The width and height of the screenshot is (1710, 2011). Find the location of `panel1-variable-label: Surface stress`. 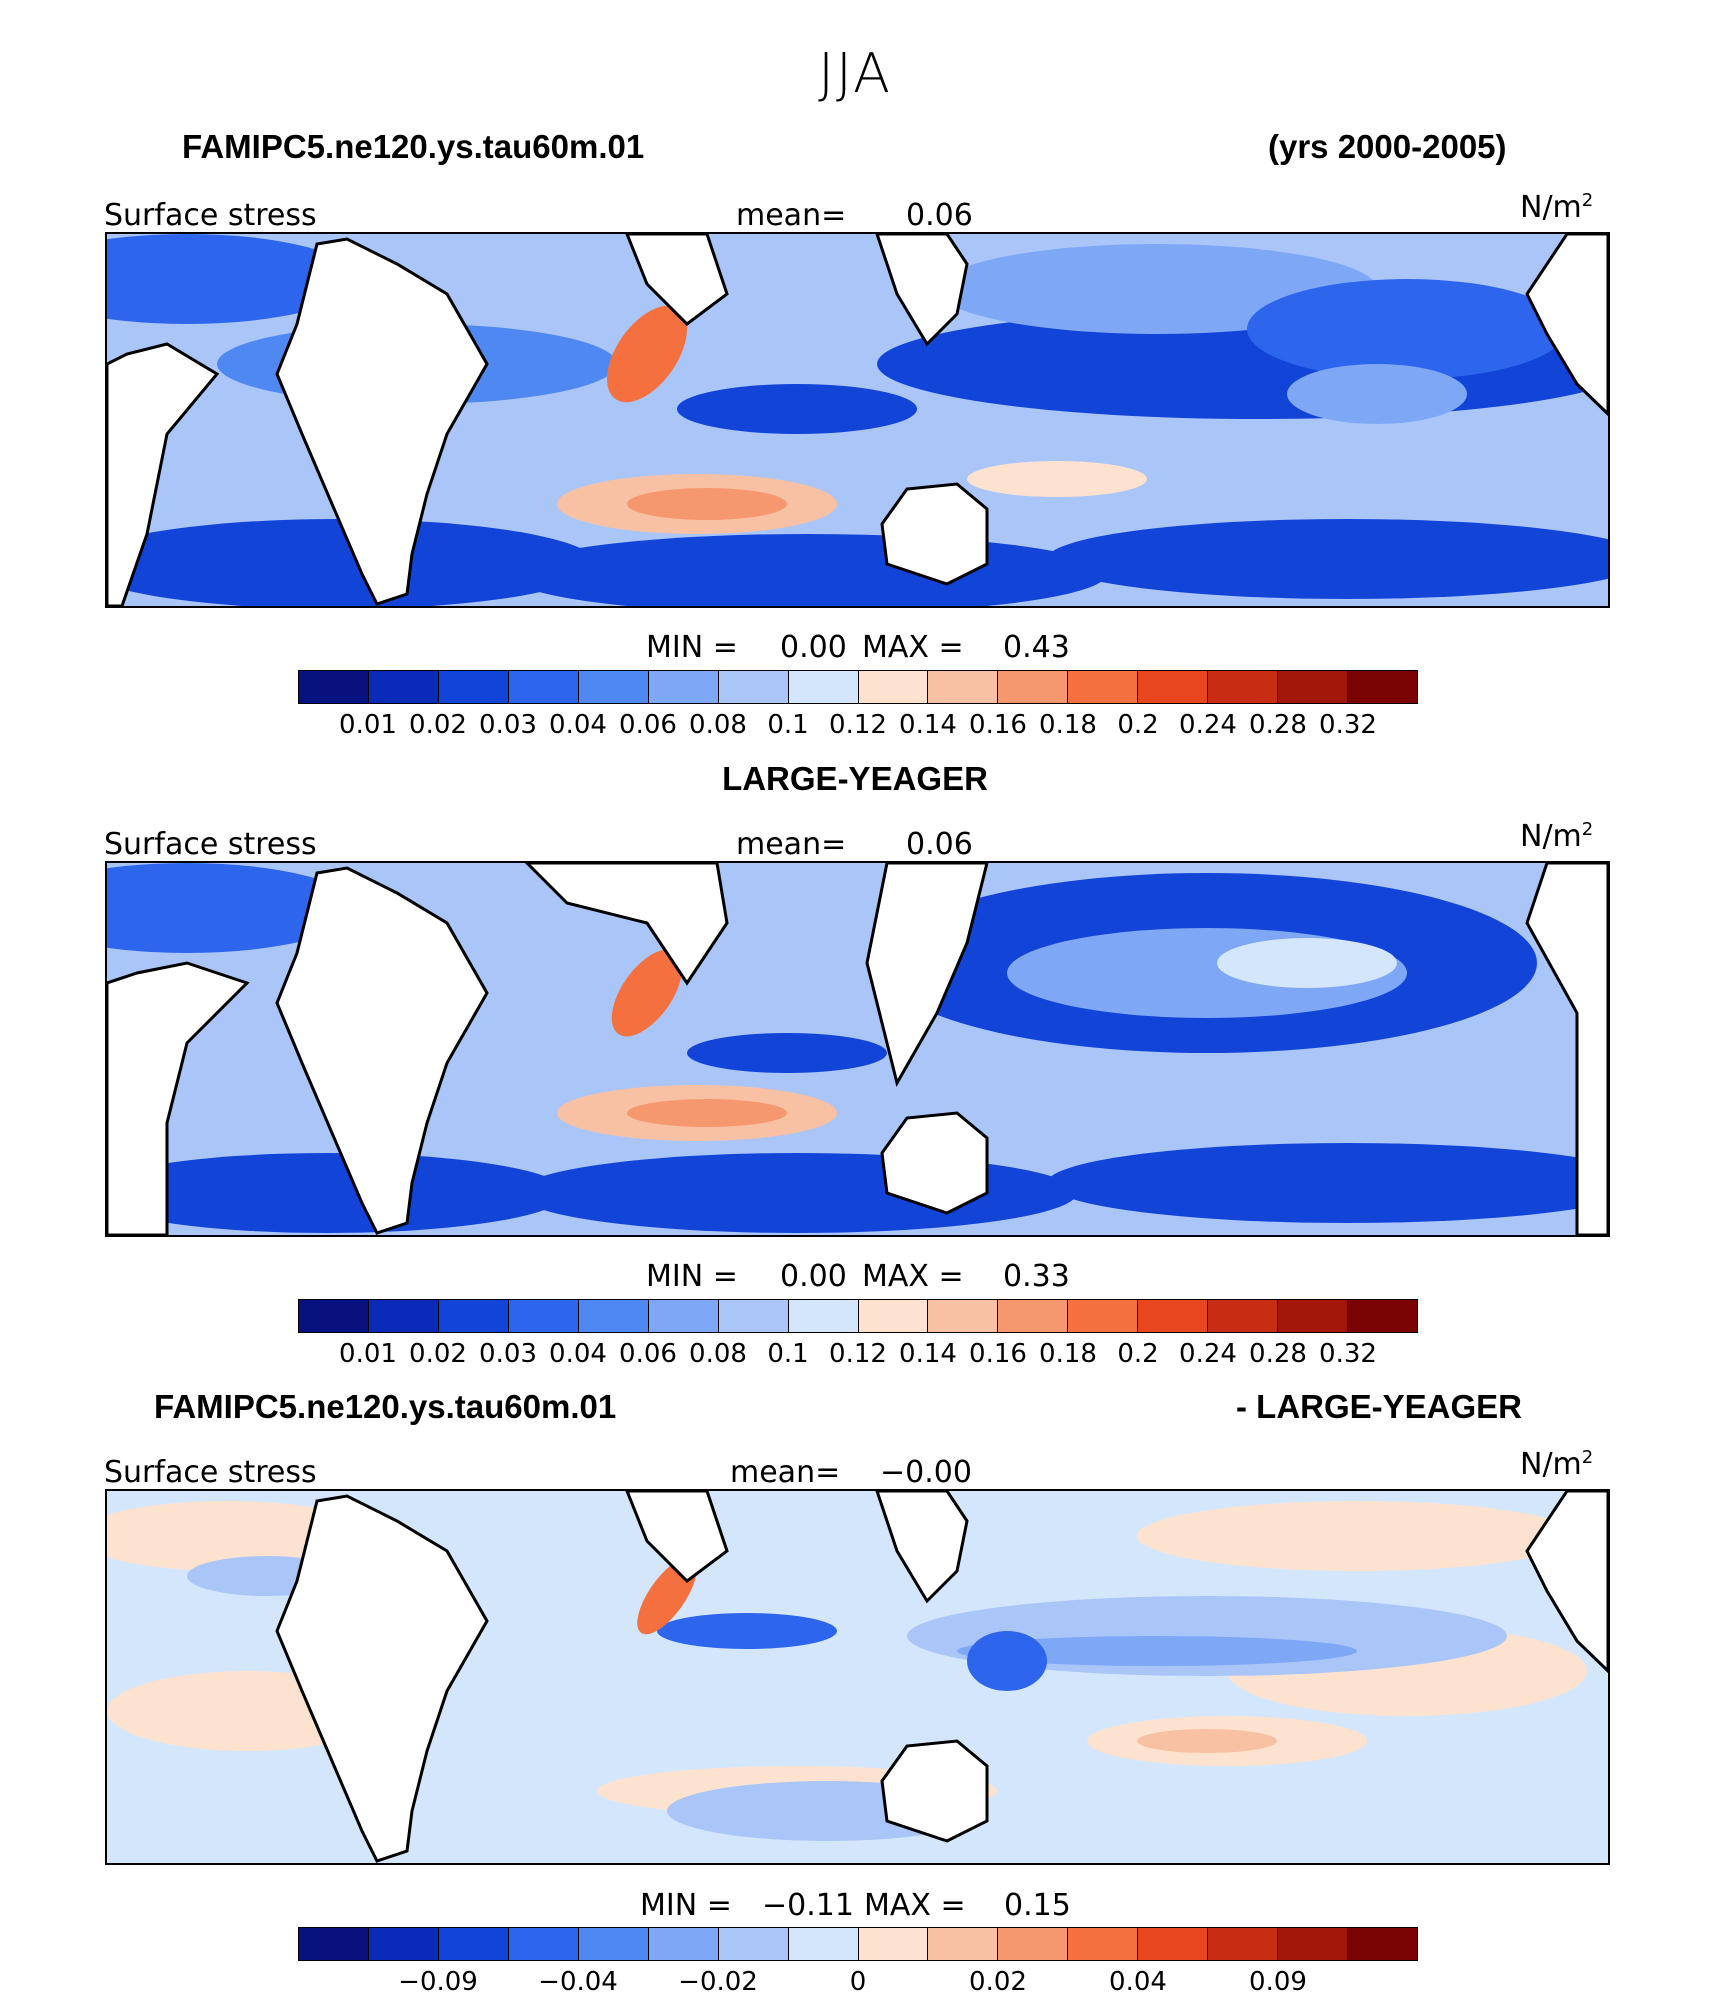

panel1-variable-label: Surface stress is located at coordinates (210, 215).